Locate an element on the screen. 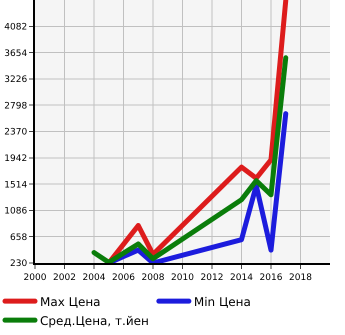 Image resolution: width=345 pixels, height=335 pixels. y-tick-label: 3226 is located at coordinates (16, 80).